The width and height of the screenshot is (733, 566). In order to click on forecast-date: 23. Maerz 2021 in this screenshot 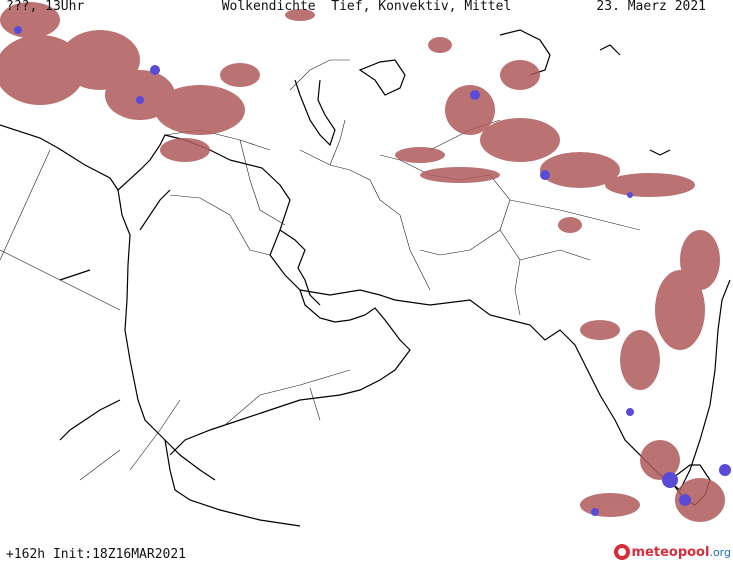, I will do `click(651, 7)`.